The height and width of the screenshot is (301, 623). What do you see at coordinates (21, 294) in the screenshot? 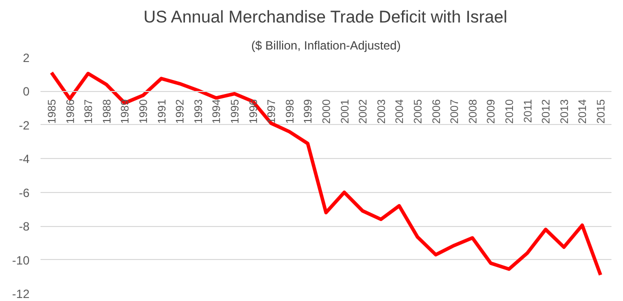
I see `y-tick-label: -12` at bounding box center [21, 294].